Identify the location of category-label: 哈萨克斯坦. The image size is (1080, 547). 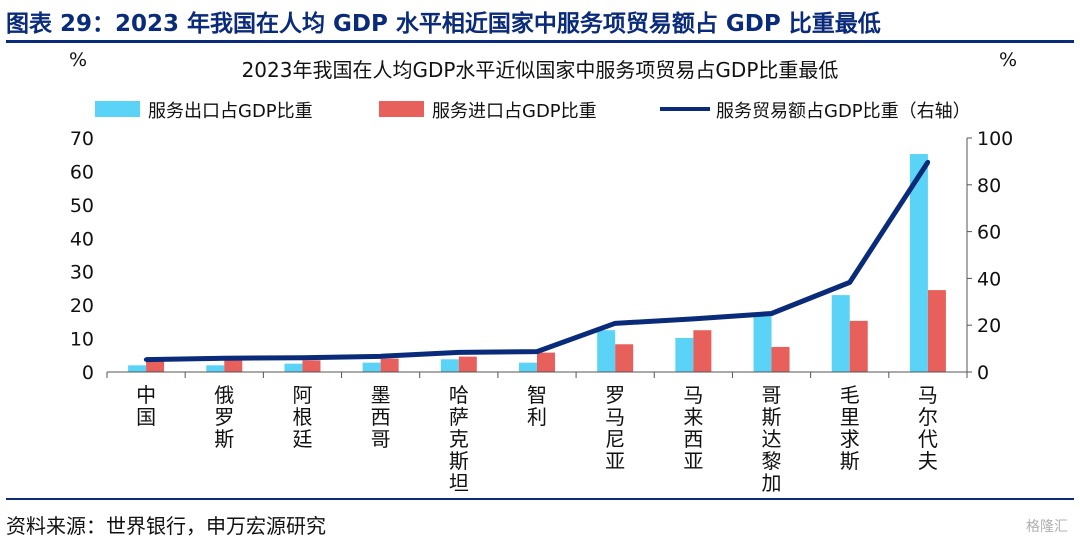
(459, 439).